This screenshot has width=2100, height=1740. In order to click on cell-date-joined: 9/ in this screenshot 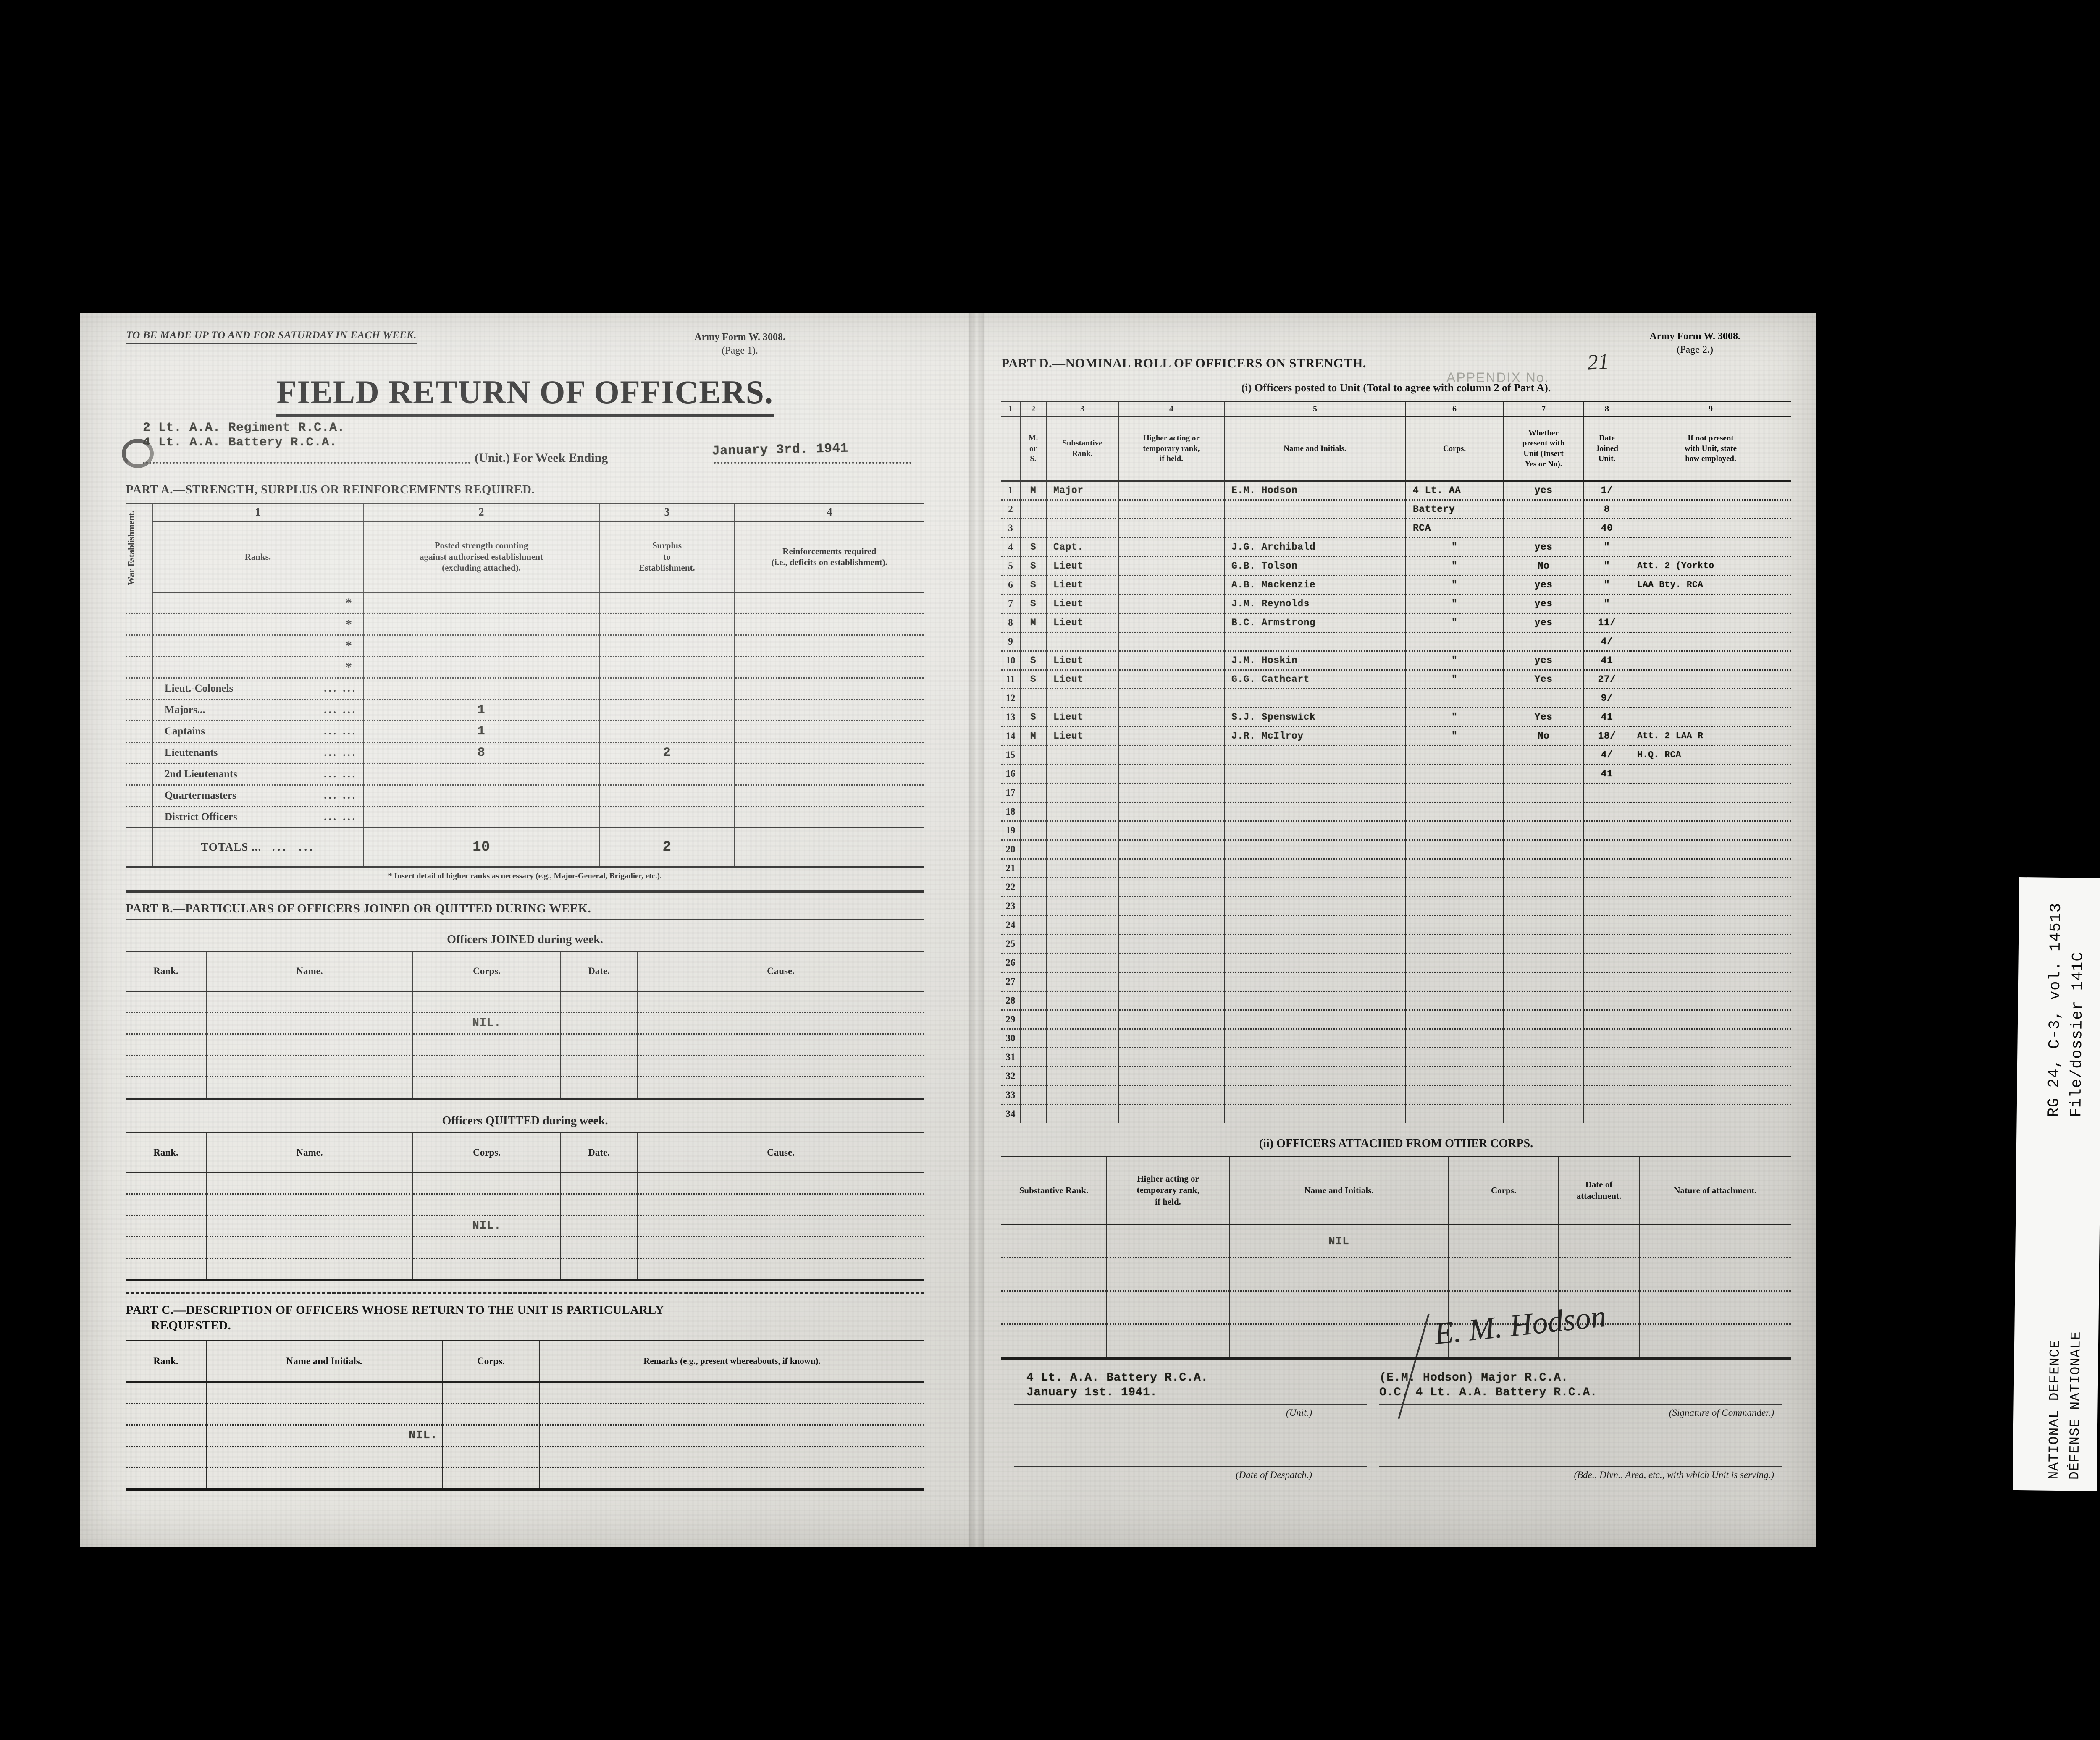, I will do `click(1606, 698)`.